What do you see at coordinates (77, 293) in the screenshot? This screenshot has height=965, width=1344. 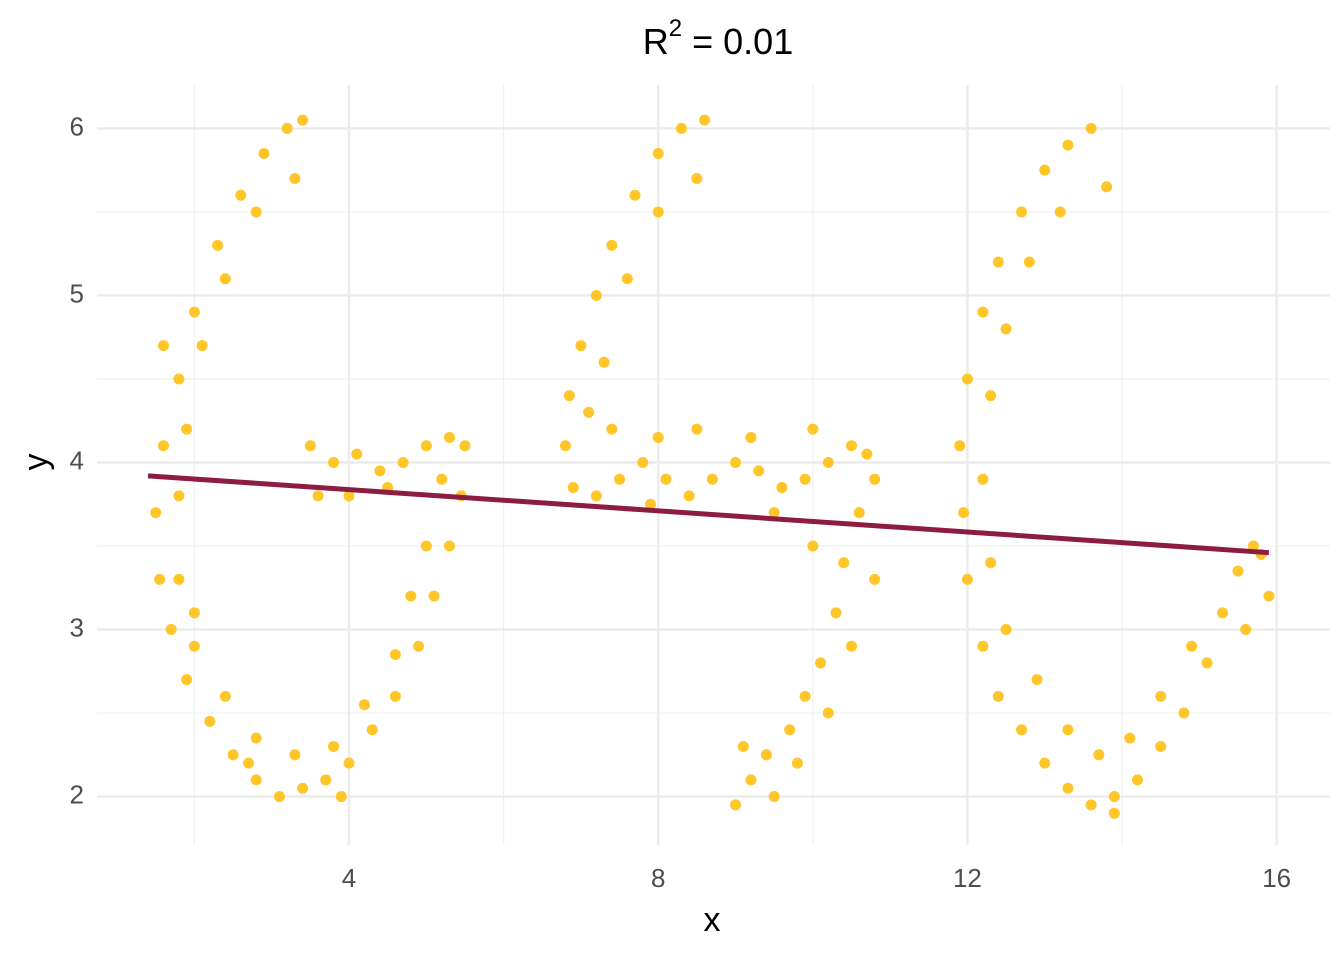 I see `y-tick-label: 5` at bounding box center [77, 293].